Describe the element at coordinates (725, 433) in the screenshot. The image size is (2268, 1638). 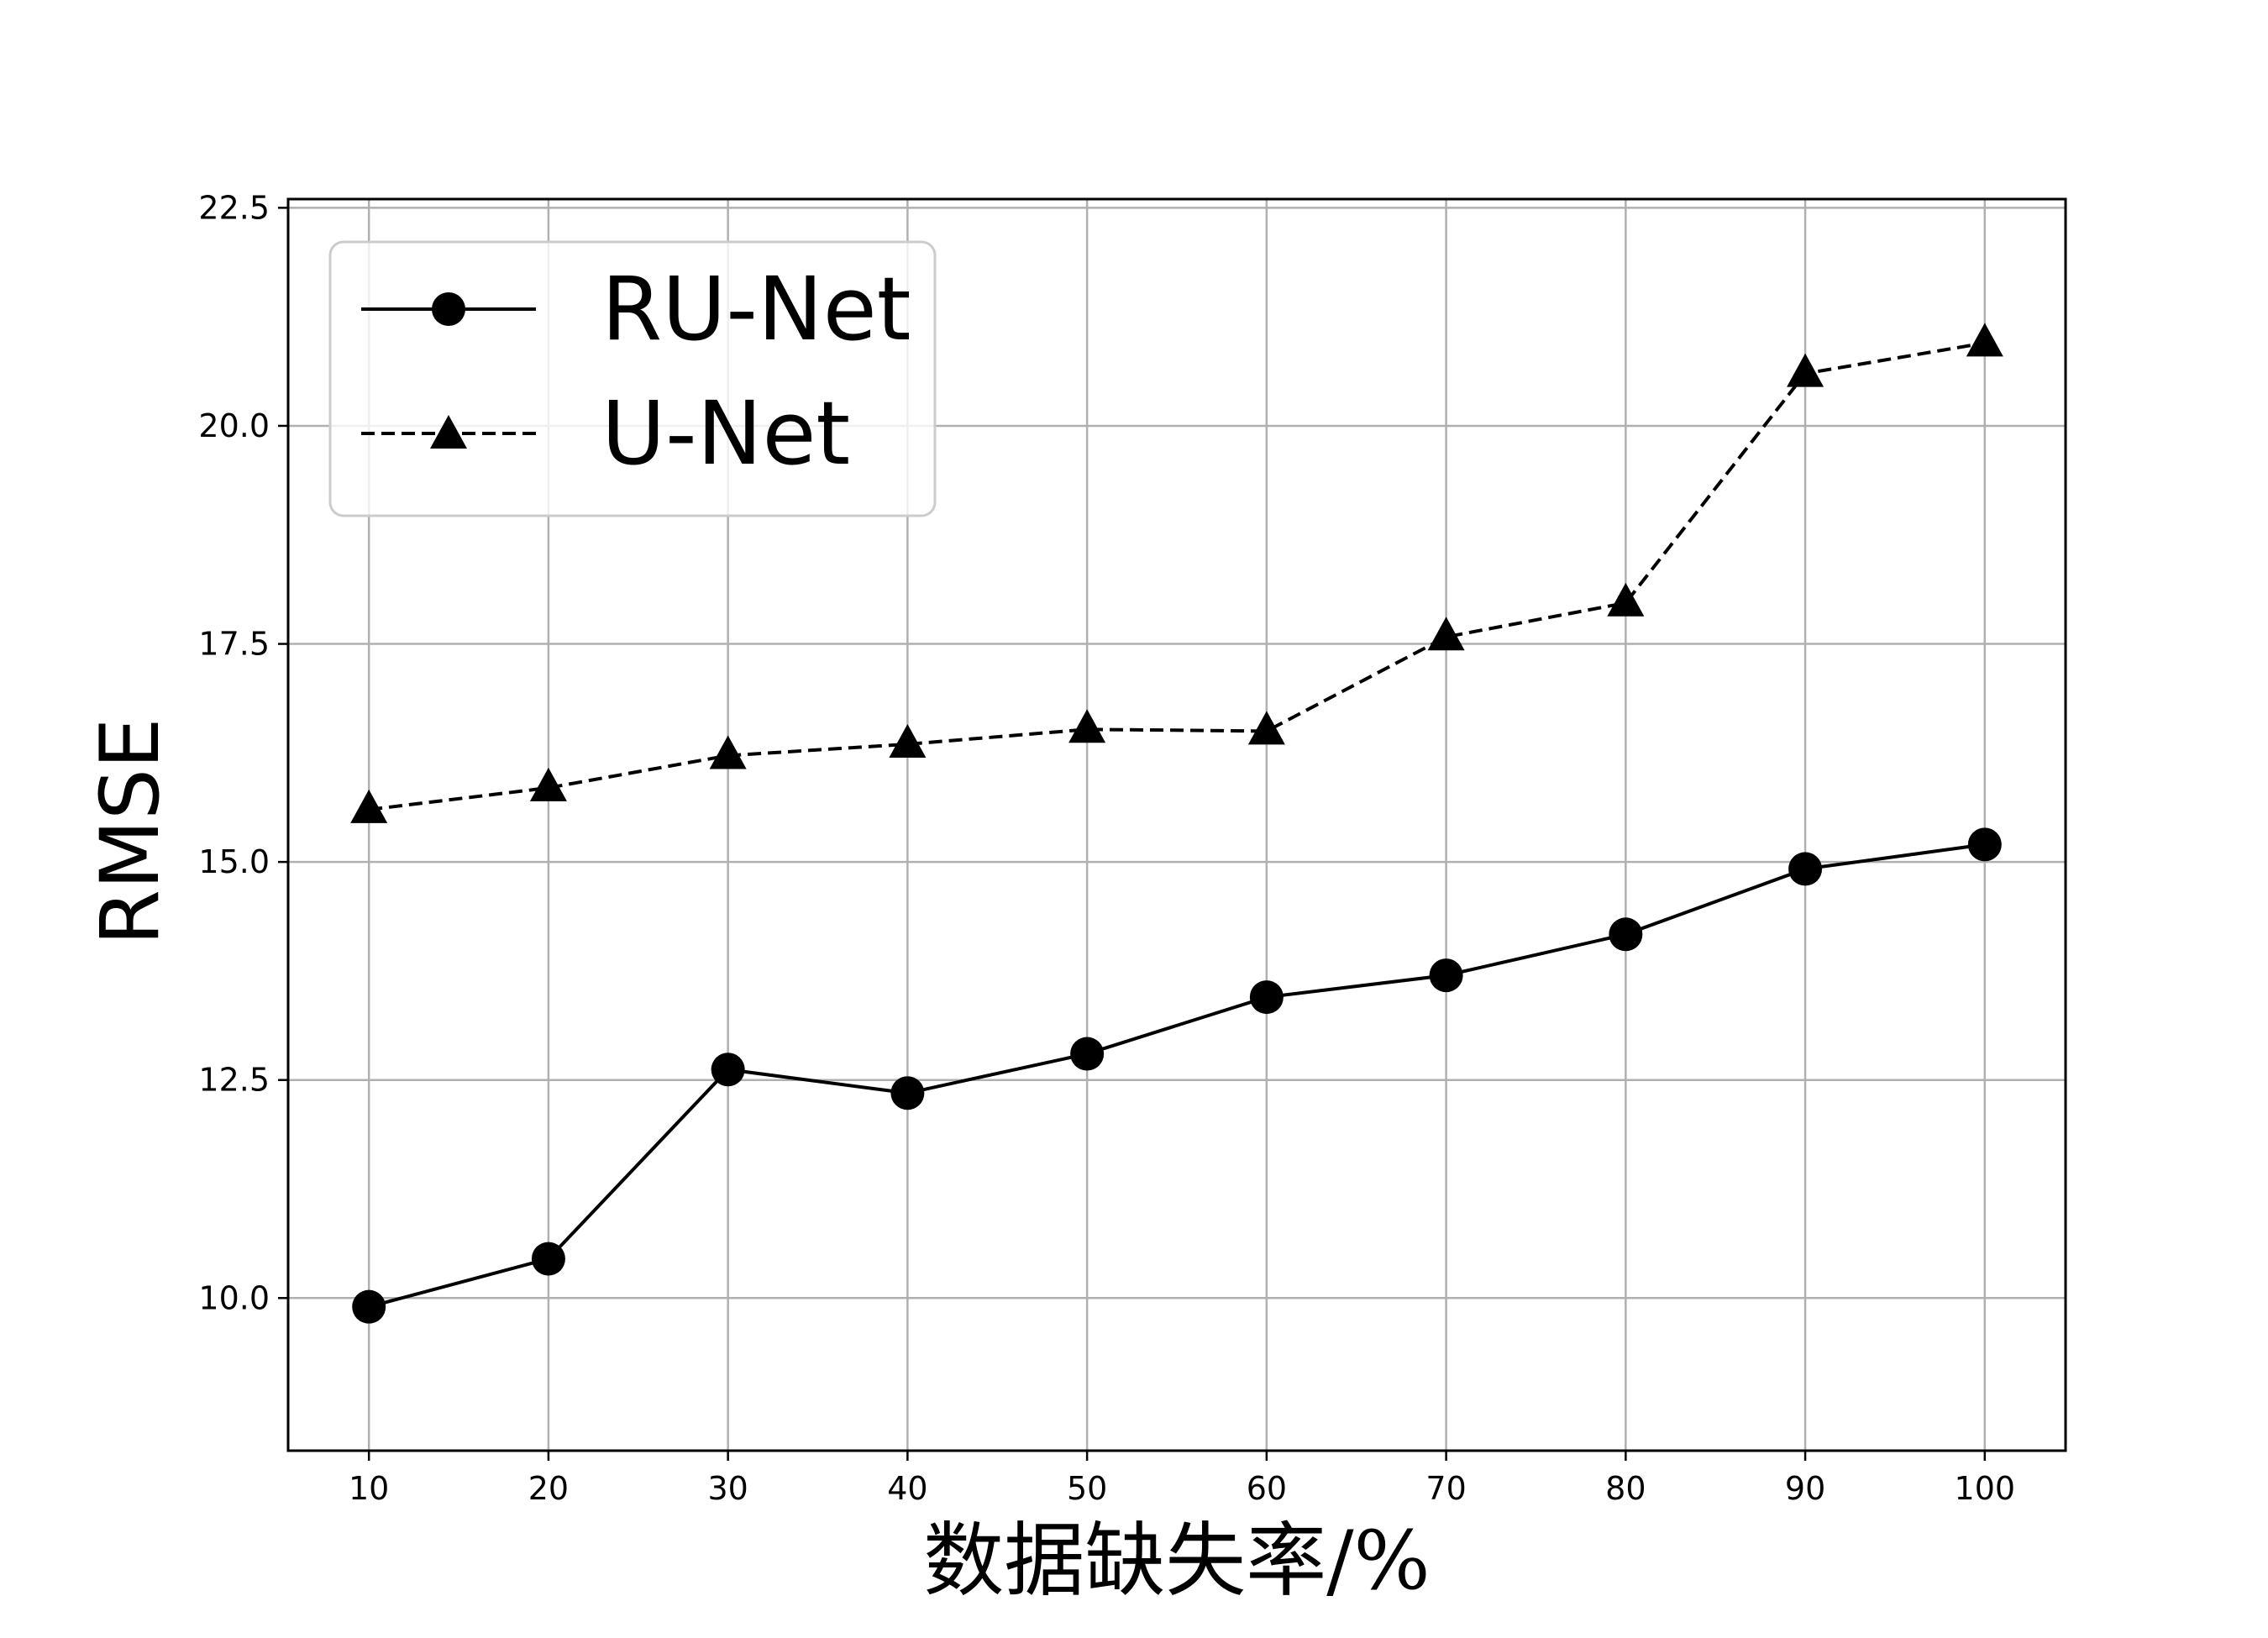
I see `legend-label-u-net: U-Net` at that location.